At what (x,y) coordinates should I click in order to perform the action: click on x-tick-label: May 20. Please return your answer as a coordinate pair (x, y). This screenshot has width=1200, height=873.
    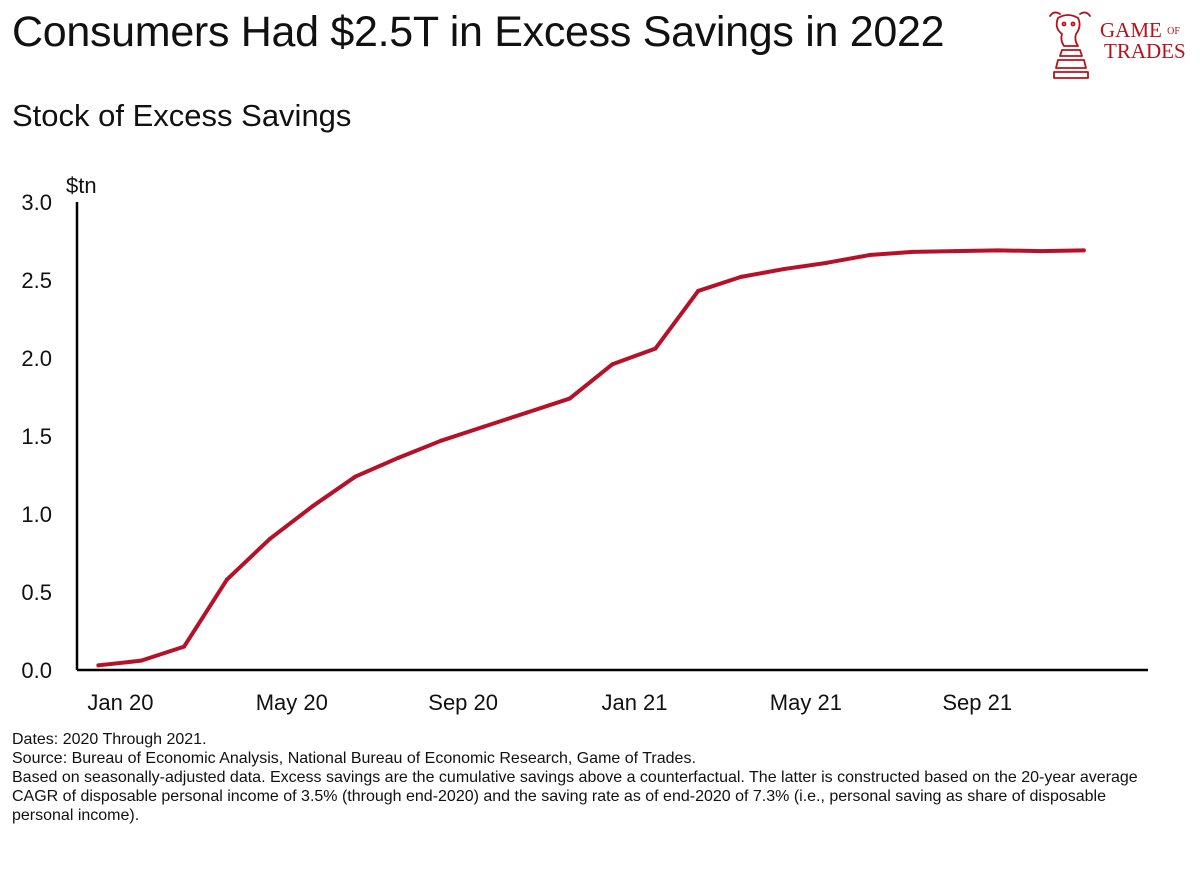
    Looking at the image, I should click on (292, 702).